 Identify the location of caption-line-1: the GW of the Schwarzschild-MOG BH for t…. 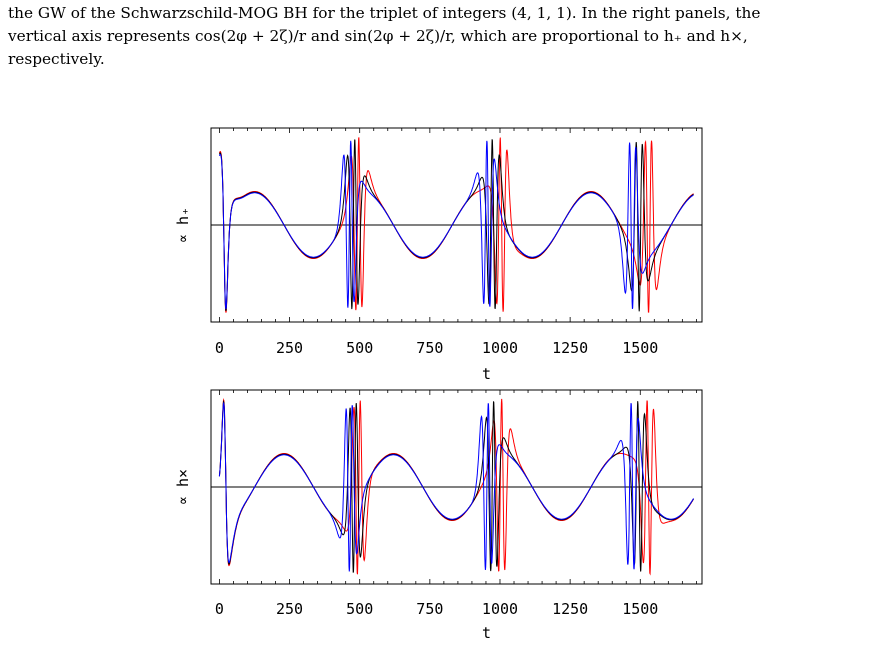
(384, 13).